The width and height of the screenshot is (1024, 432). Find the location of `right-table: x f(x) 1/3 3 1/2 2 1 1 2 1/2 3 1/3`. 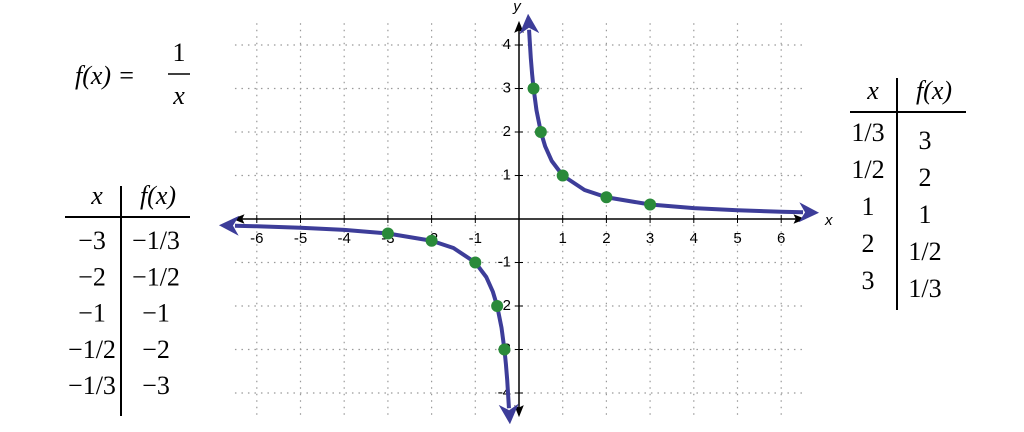

right-table: x f(x) 1/3 3 1/2 2 1 1 2 1/2 3 1/3 is located at coordinates (908, 193).